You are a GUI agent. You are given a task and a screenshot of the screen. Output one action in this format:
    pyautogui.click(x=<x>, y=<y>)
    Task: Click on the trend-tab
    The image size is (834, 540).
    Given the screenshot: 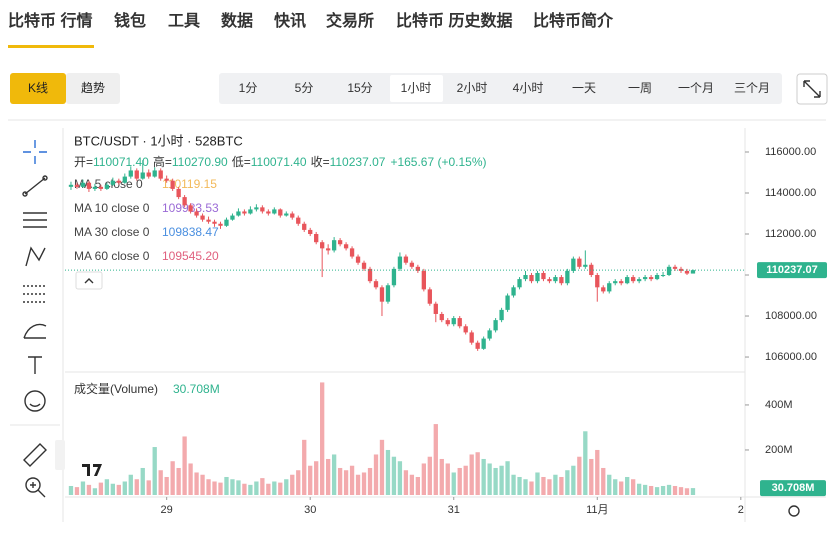 What is the action you would take?
    pyautogui.click(x=93, y=88)
    